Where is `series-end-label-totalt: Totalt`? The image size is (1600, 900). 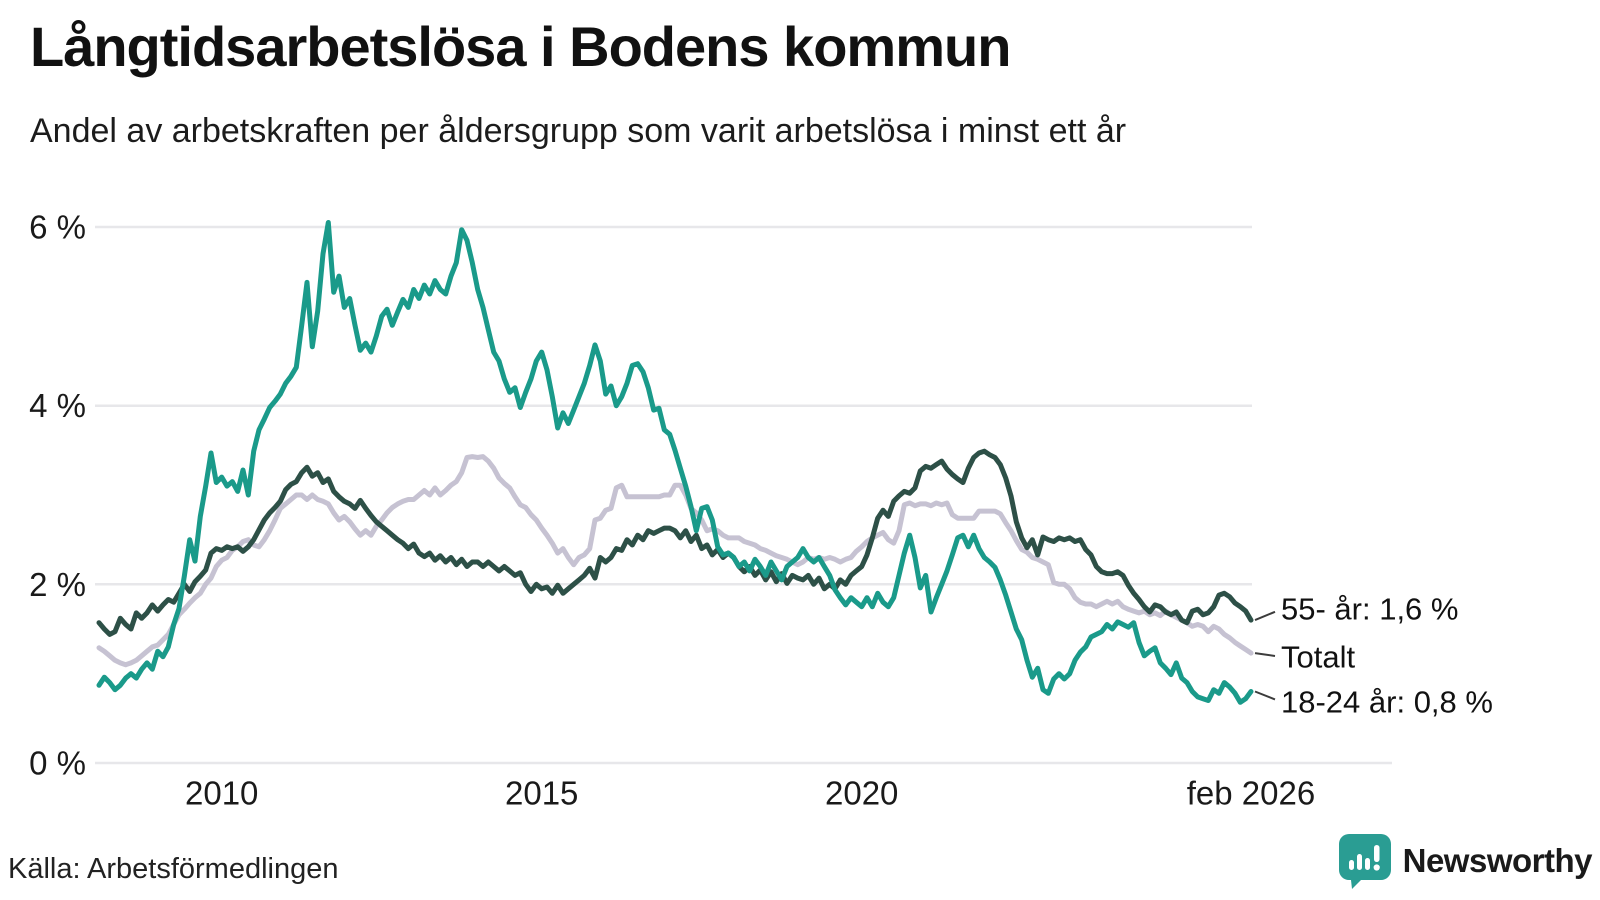 series-end-label-totalt: Totalt is located at coordinates (1318, 657).